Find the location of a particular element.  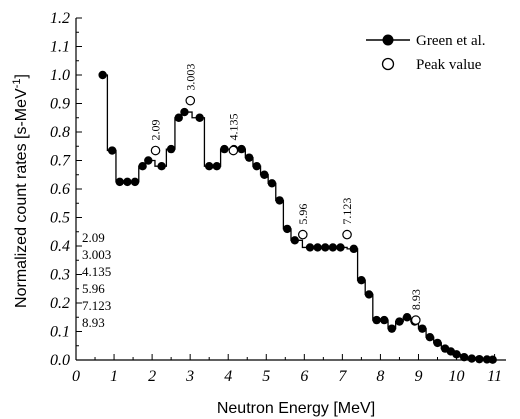

y-axis-title: Normalized count rates [s-MeV-1] is located at coordinates (20, 191).